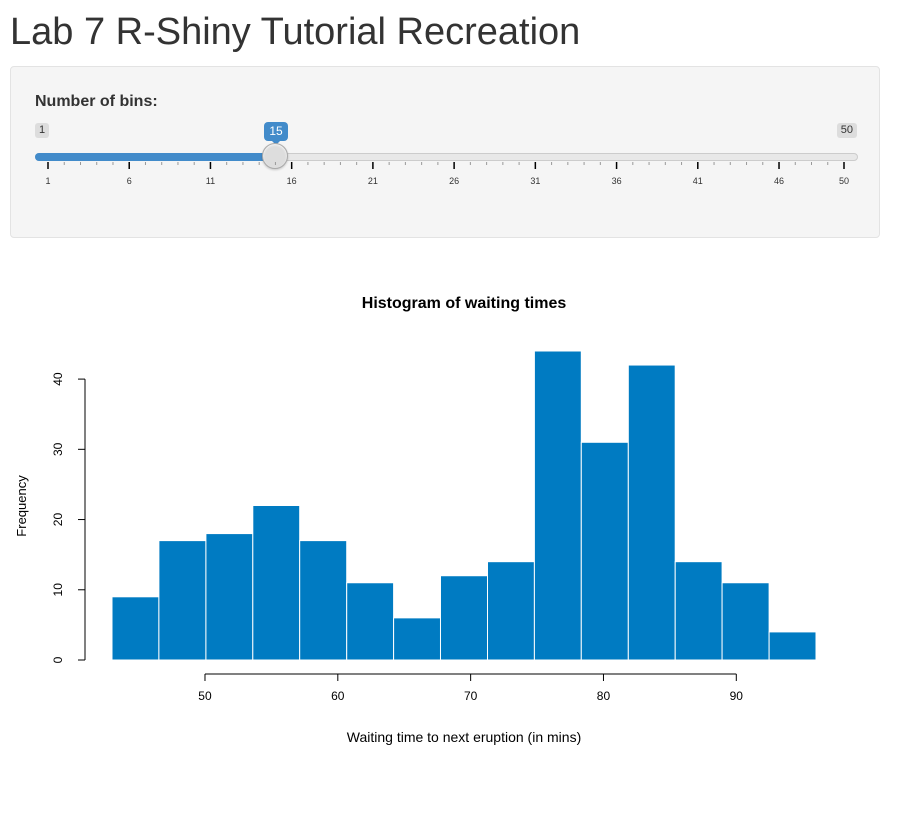 This screenshot has height=826, width=897. I want to click on slider-grid-label: 6, so click(129, 181).